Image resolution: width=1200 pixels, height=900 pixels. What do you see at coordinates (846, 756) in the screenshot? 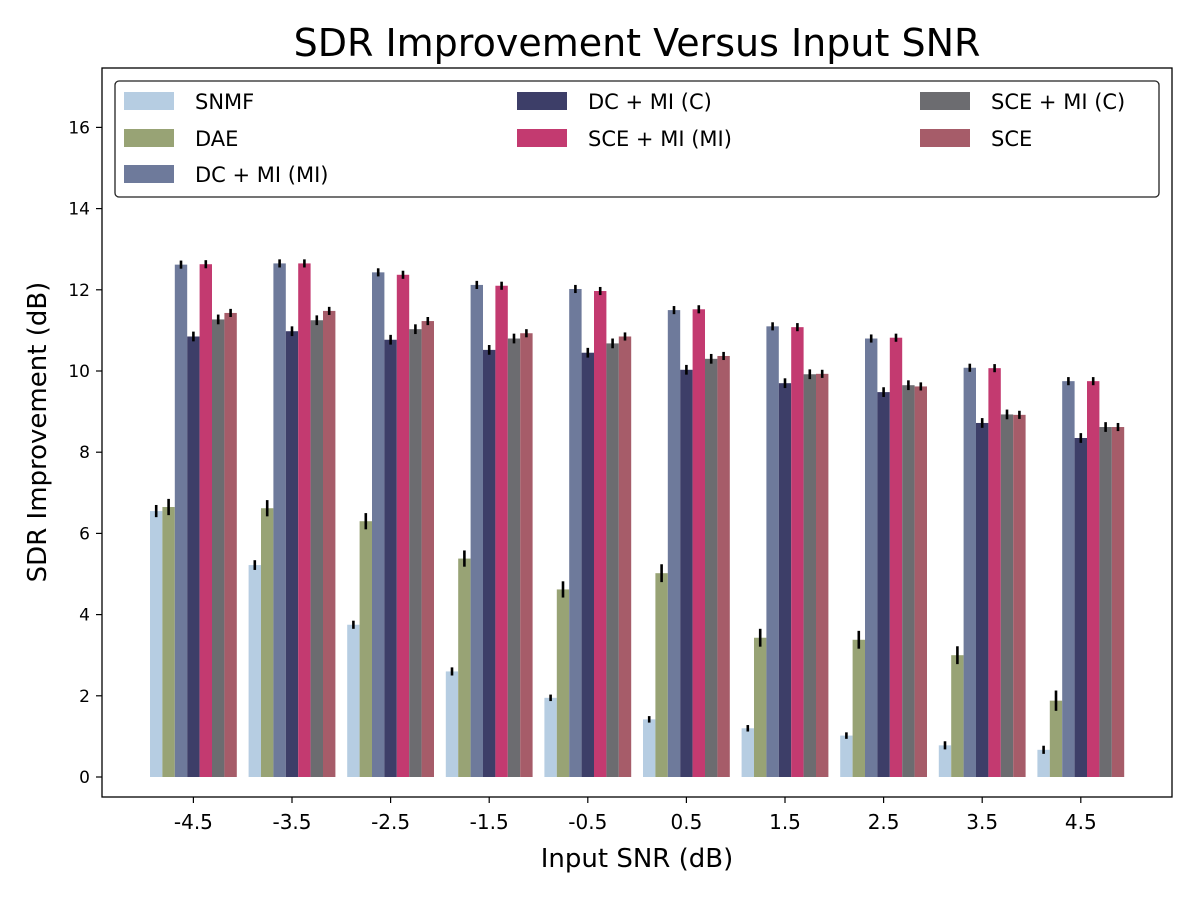
I see `bar-snmf-2.5` at bounding box center [846, 756].